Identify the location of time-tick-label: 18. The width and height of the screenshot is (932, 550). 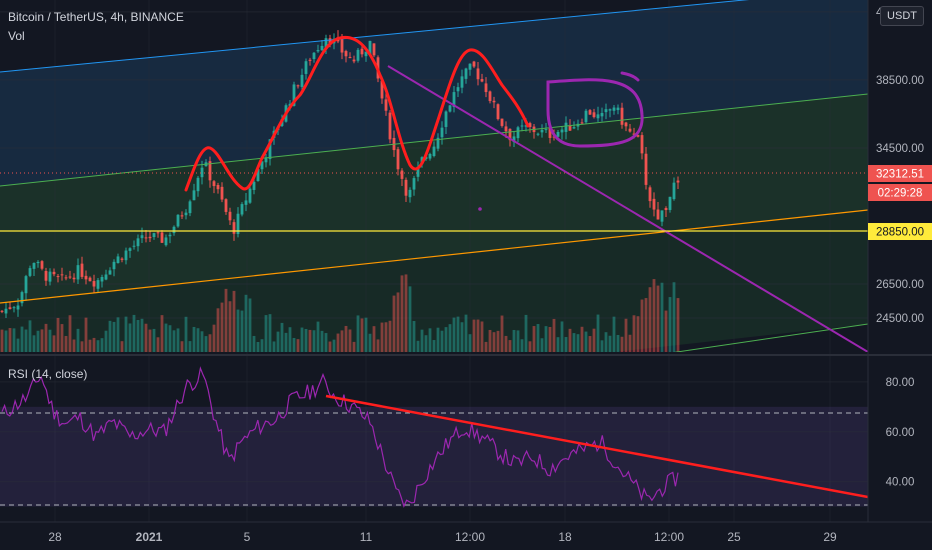
(565, 537).